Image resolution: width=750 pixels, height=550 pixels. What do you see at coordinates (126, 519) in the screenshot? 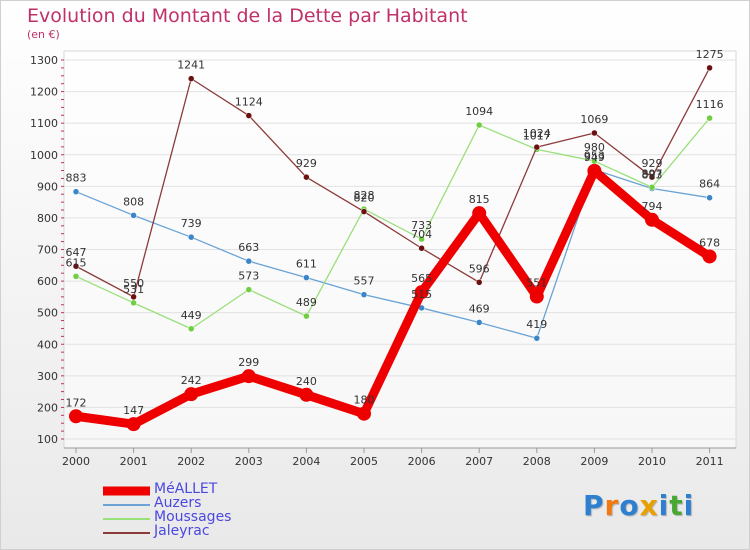
I see `legend-swatch-moussages` at bounding box center [126, 519].